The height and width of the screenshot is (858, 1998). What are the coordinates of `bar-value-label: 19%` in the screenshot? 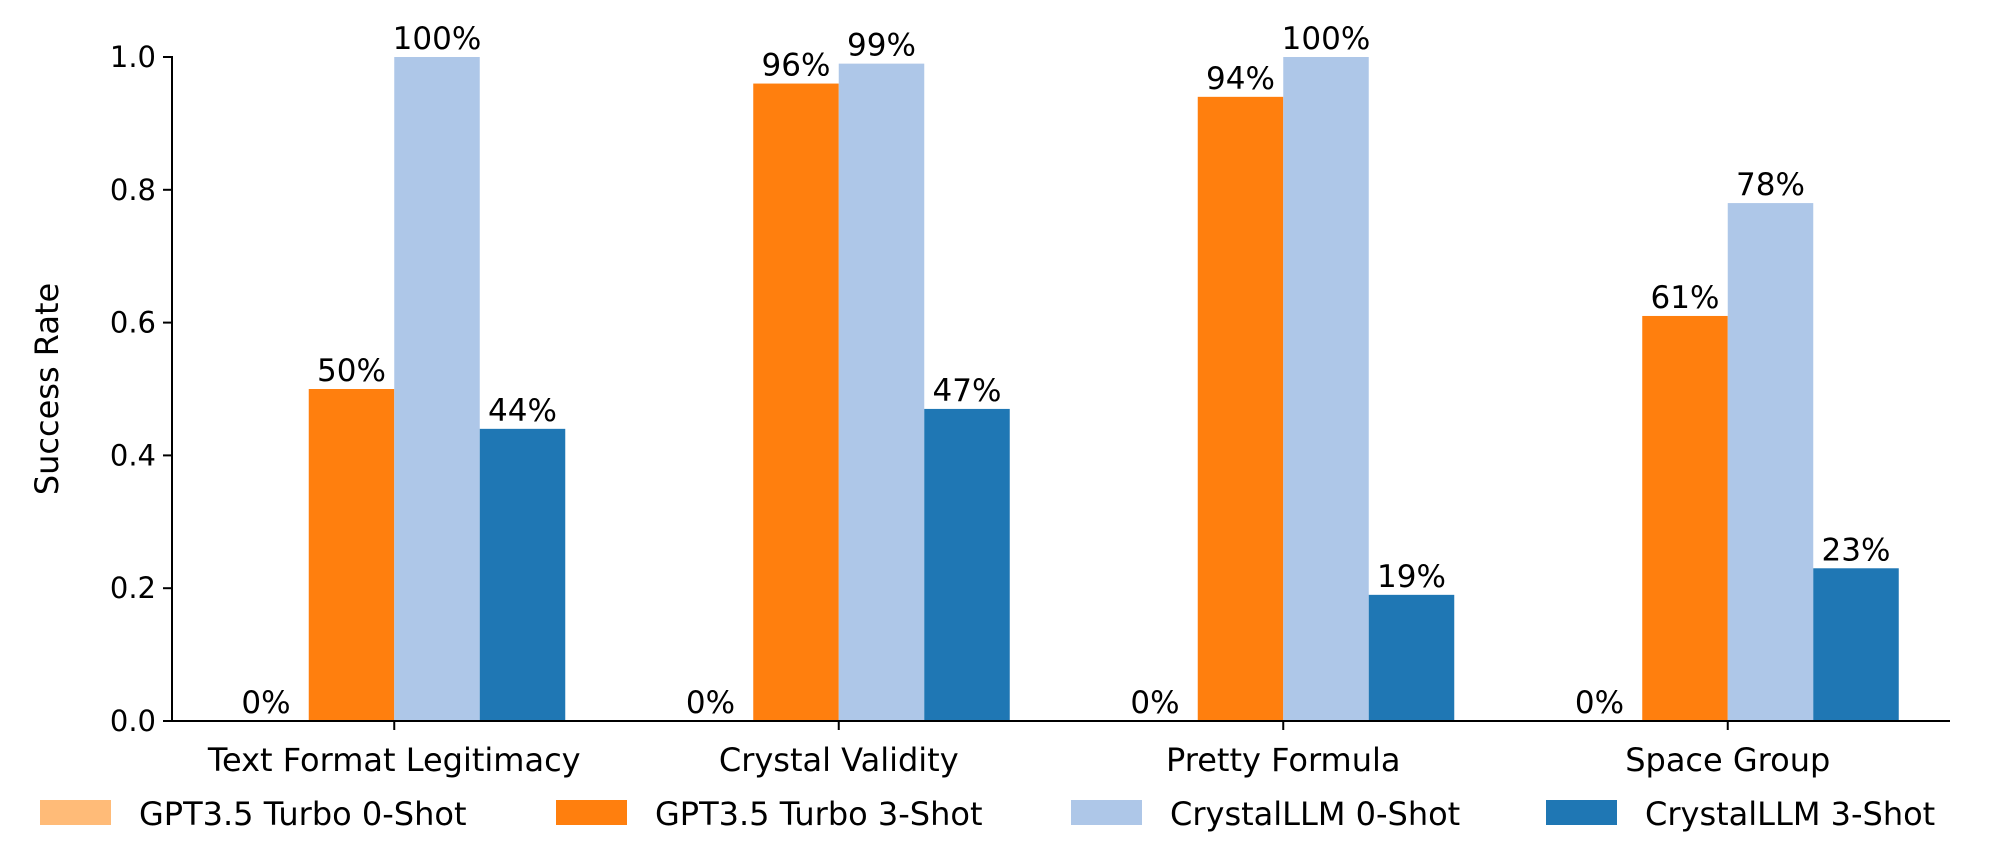 It's located at (1411, 577).